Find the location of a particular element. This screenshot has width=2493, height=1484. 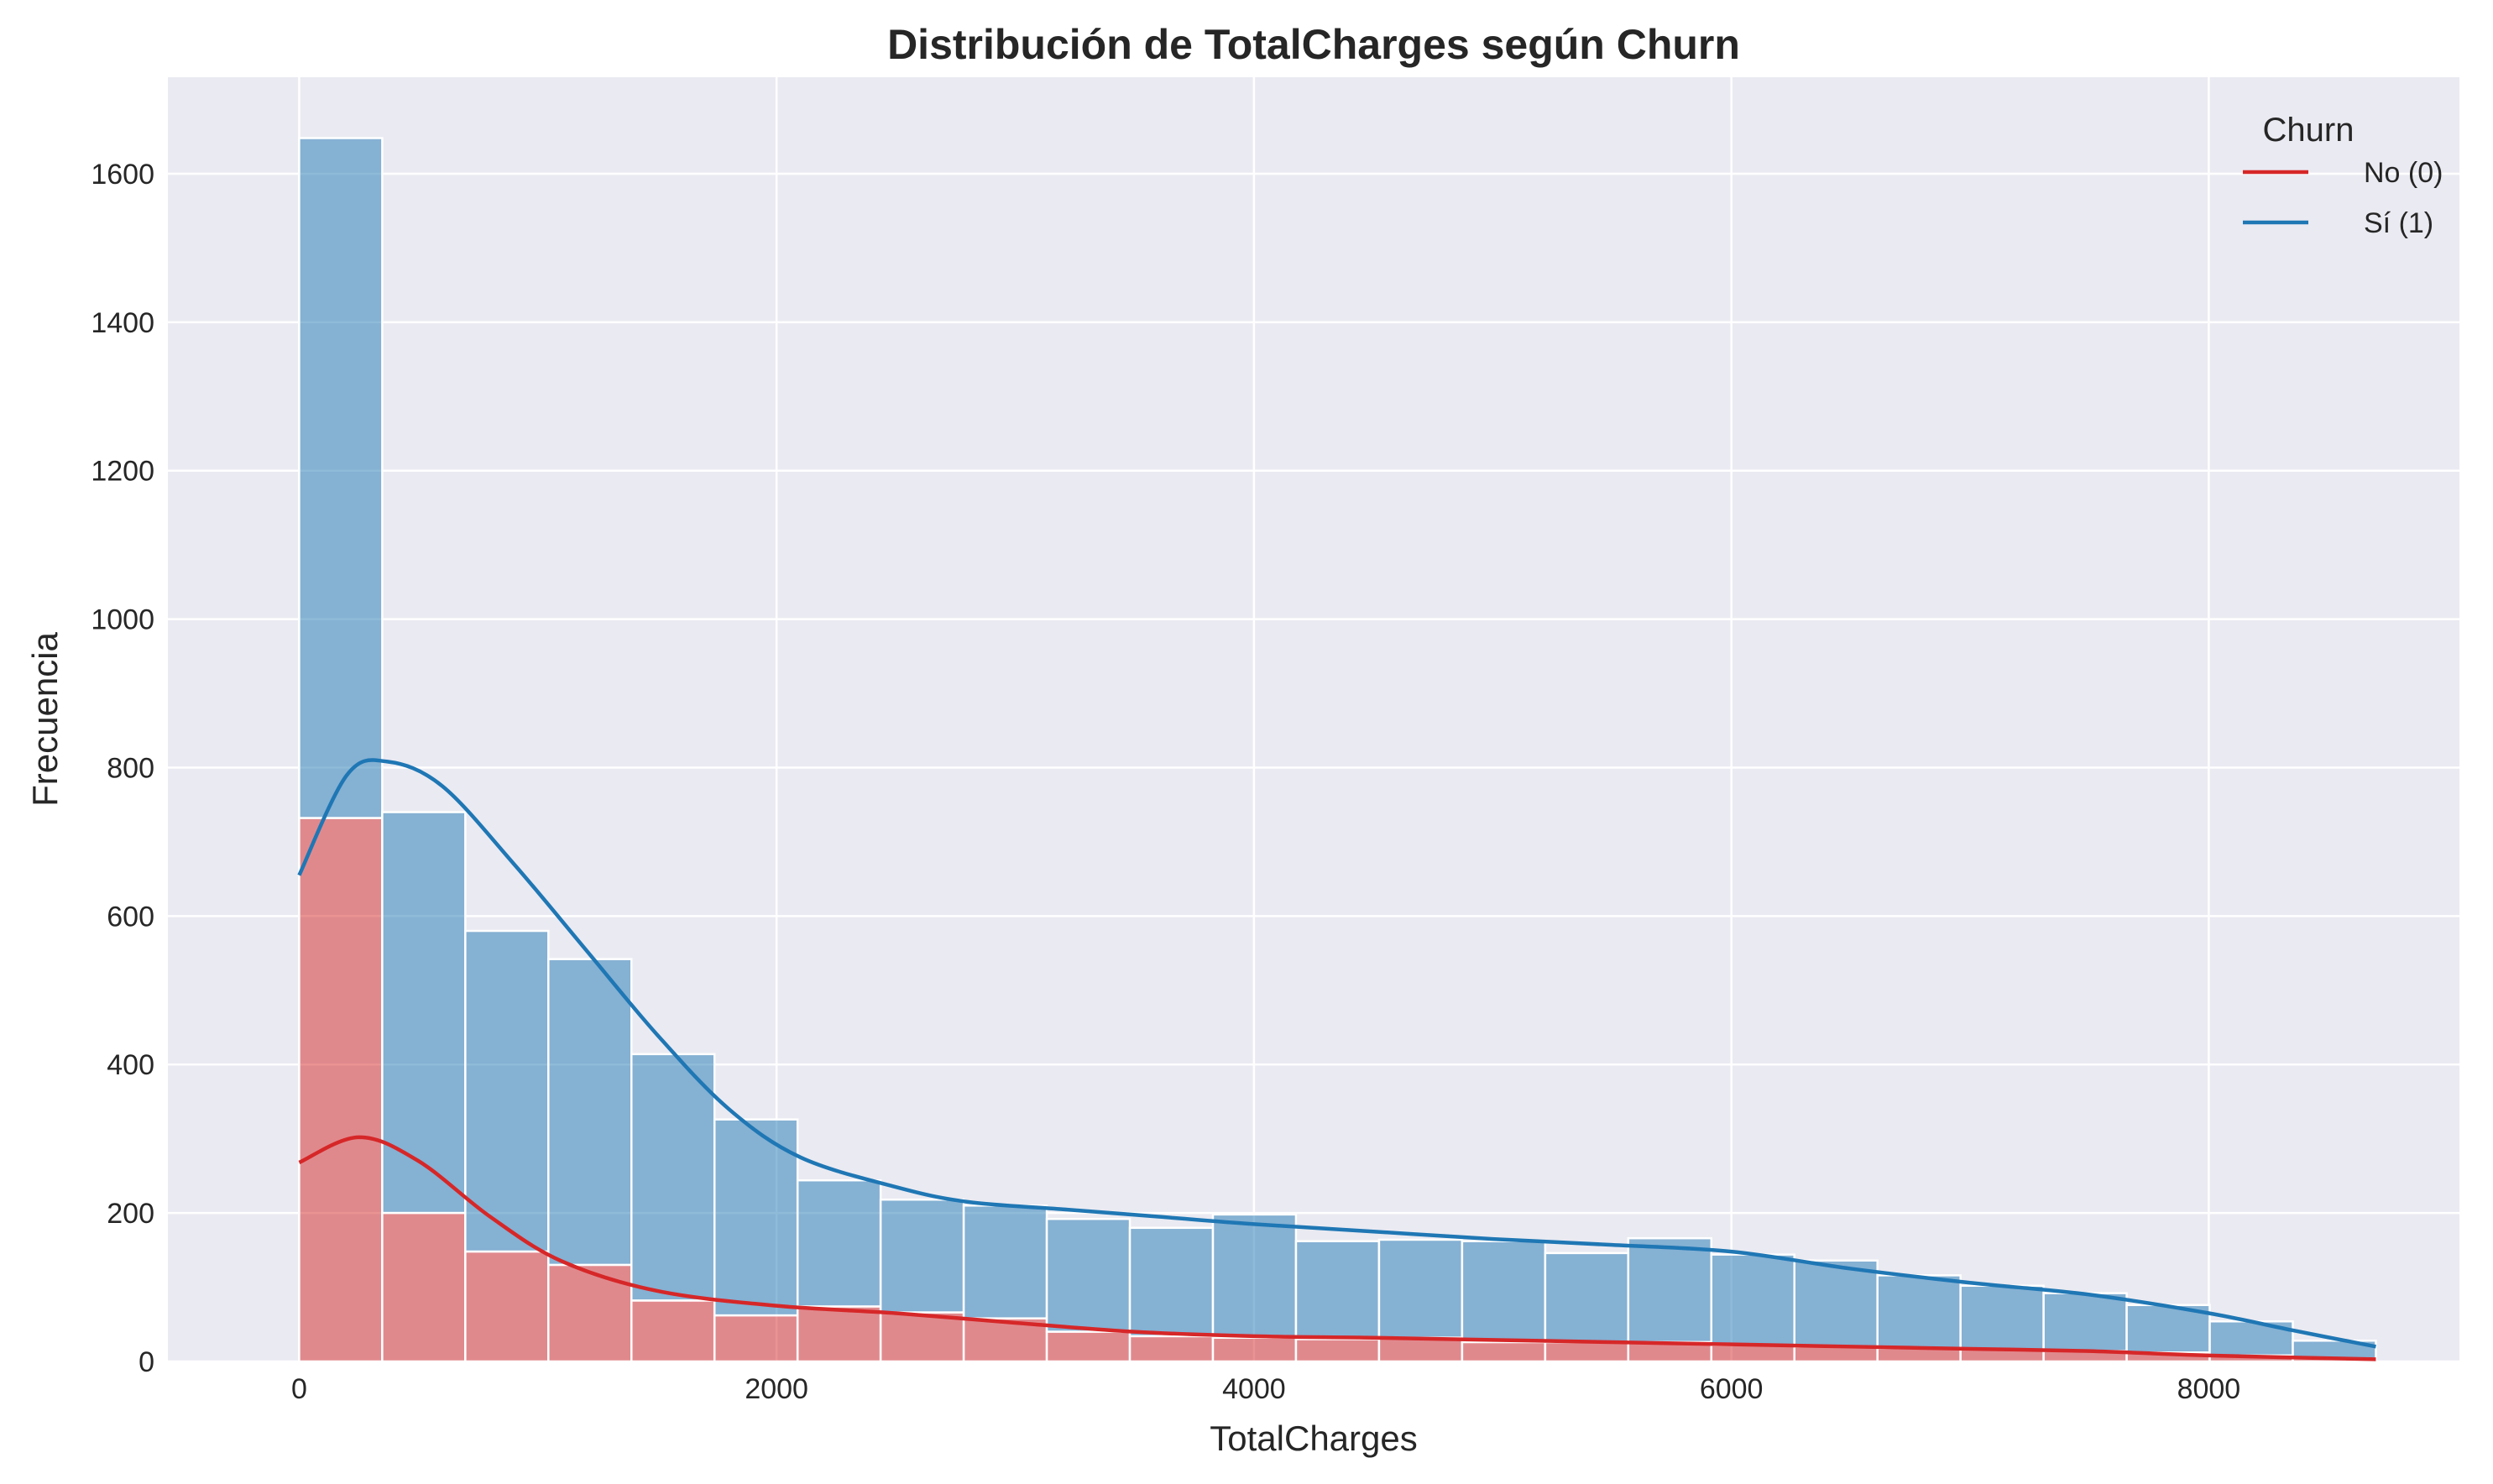

y-tick-label: 400 is located at coordinates (130, 1065).